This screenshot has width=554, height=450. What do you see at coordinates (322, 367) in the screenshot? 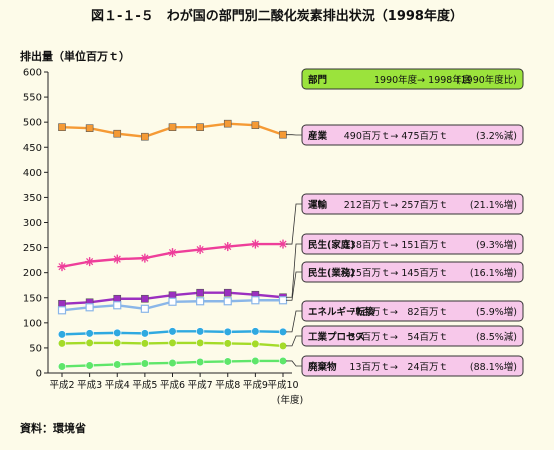
I see `callout-sector-label: 廃棄物` at bounding box center [322, 367].